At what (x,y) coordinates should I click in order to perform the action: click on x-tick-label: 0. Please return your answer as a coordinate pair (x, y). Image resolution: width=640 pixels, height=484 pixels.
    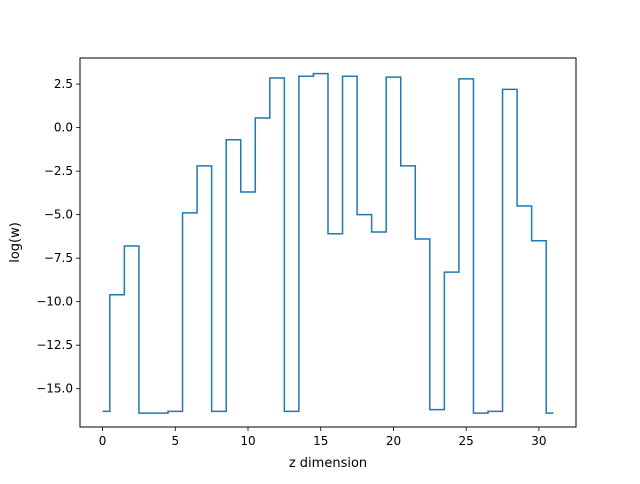
    Looking at the image, I should click on (103, 441).